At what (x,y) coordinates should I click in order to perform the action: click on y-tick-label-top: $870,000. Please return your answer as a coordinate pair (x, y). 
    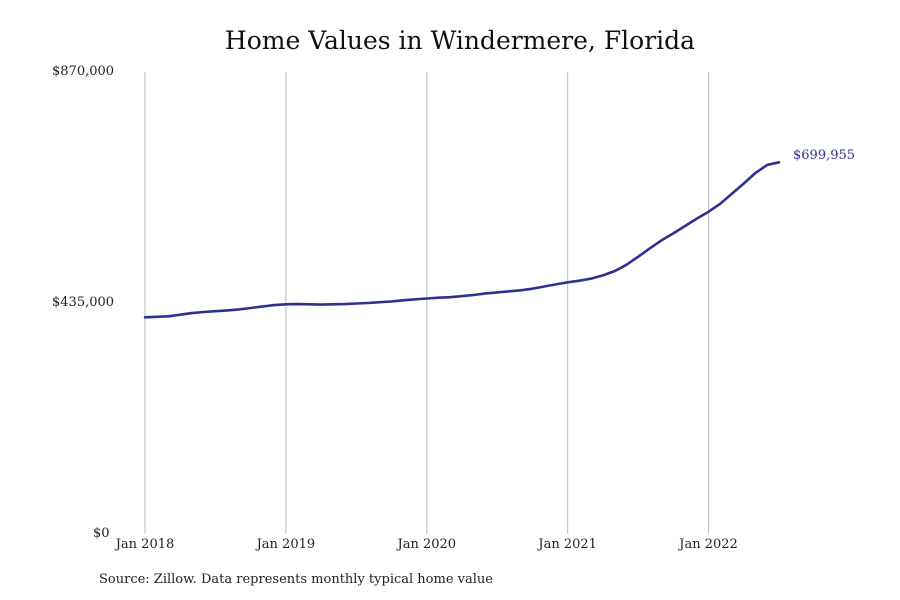
    Looking at the image, I should click on (83, 71).